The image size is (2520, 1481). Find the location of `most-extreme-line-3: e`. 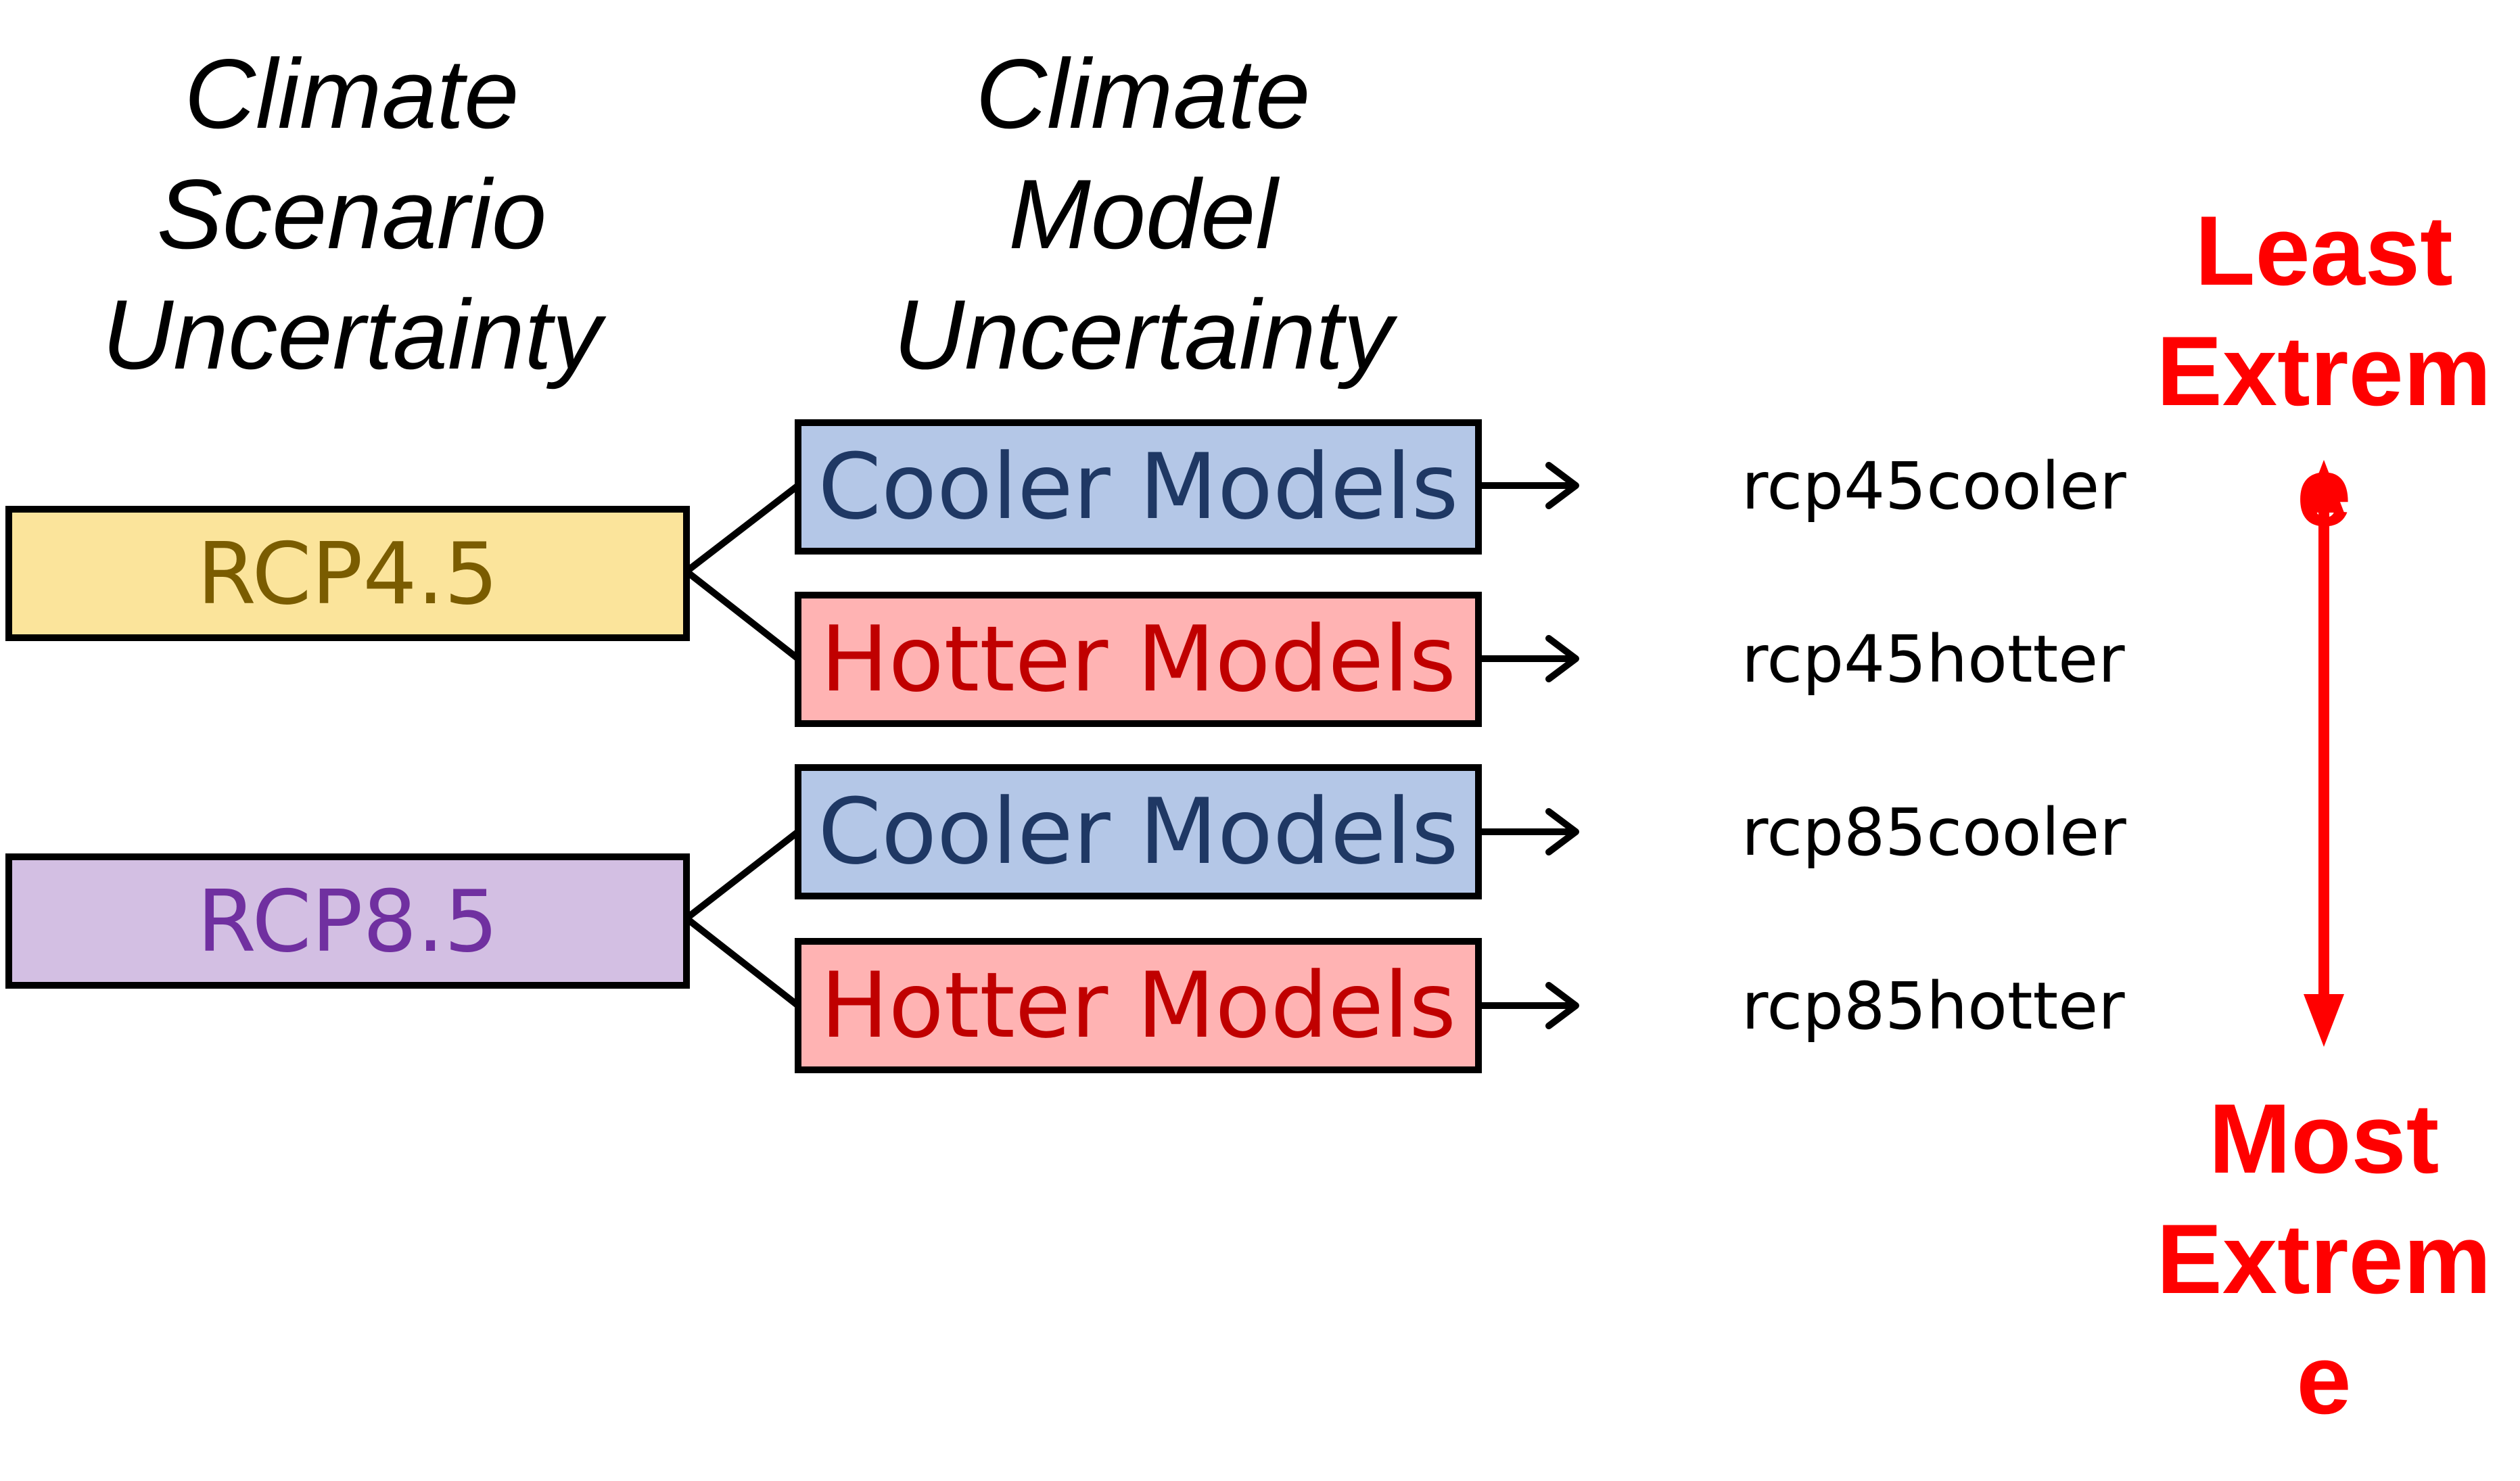

most-extreme-line-3: e is located at coordinates (2324, 1379).